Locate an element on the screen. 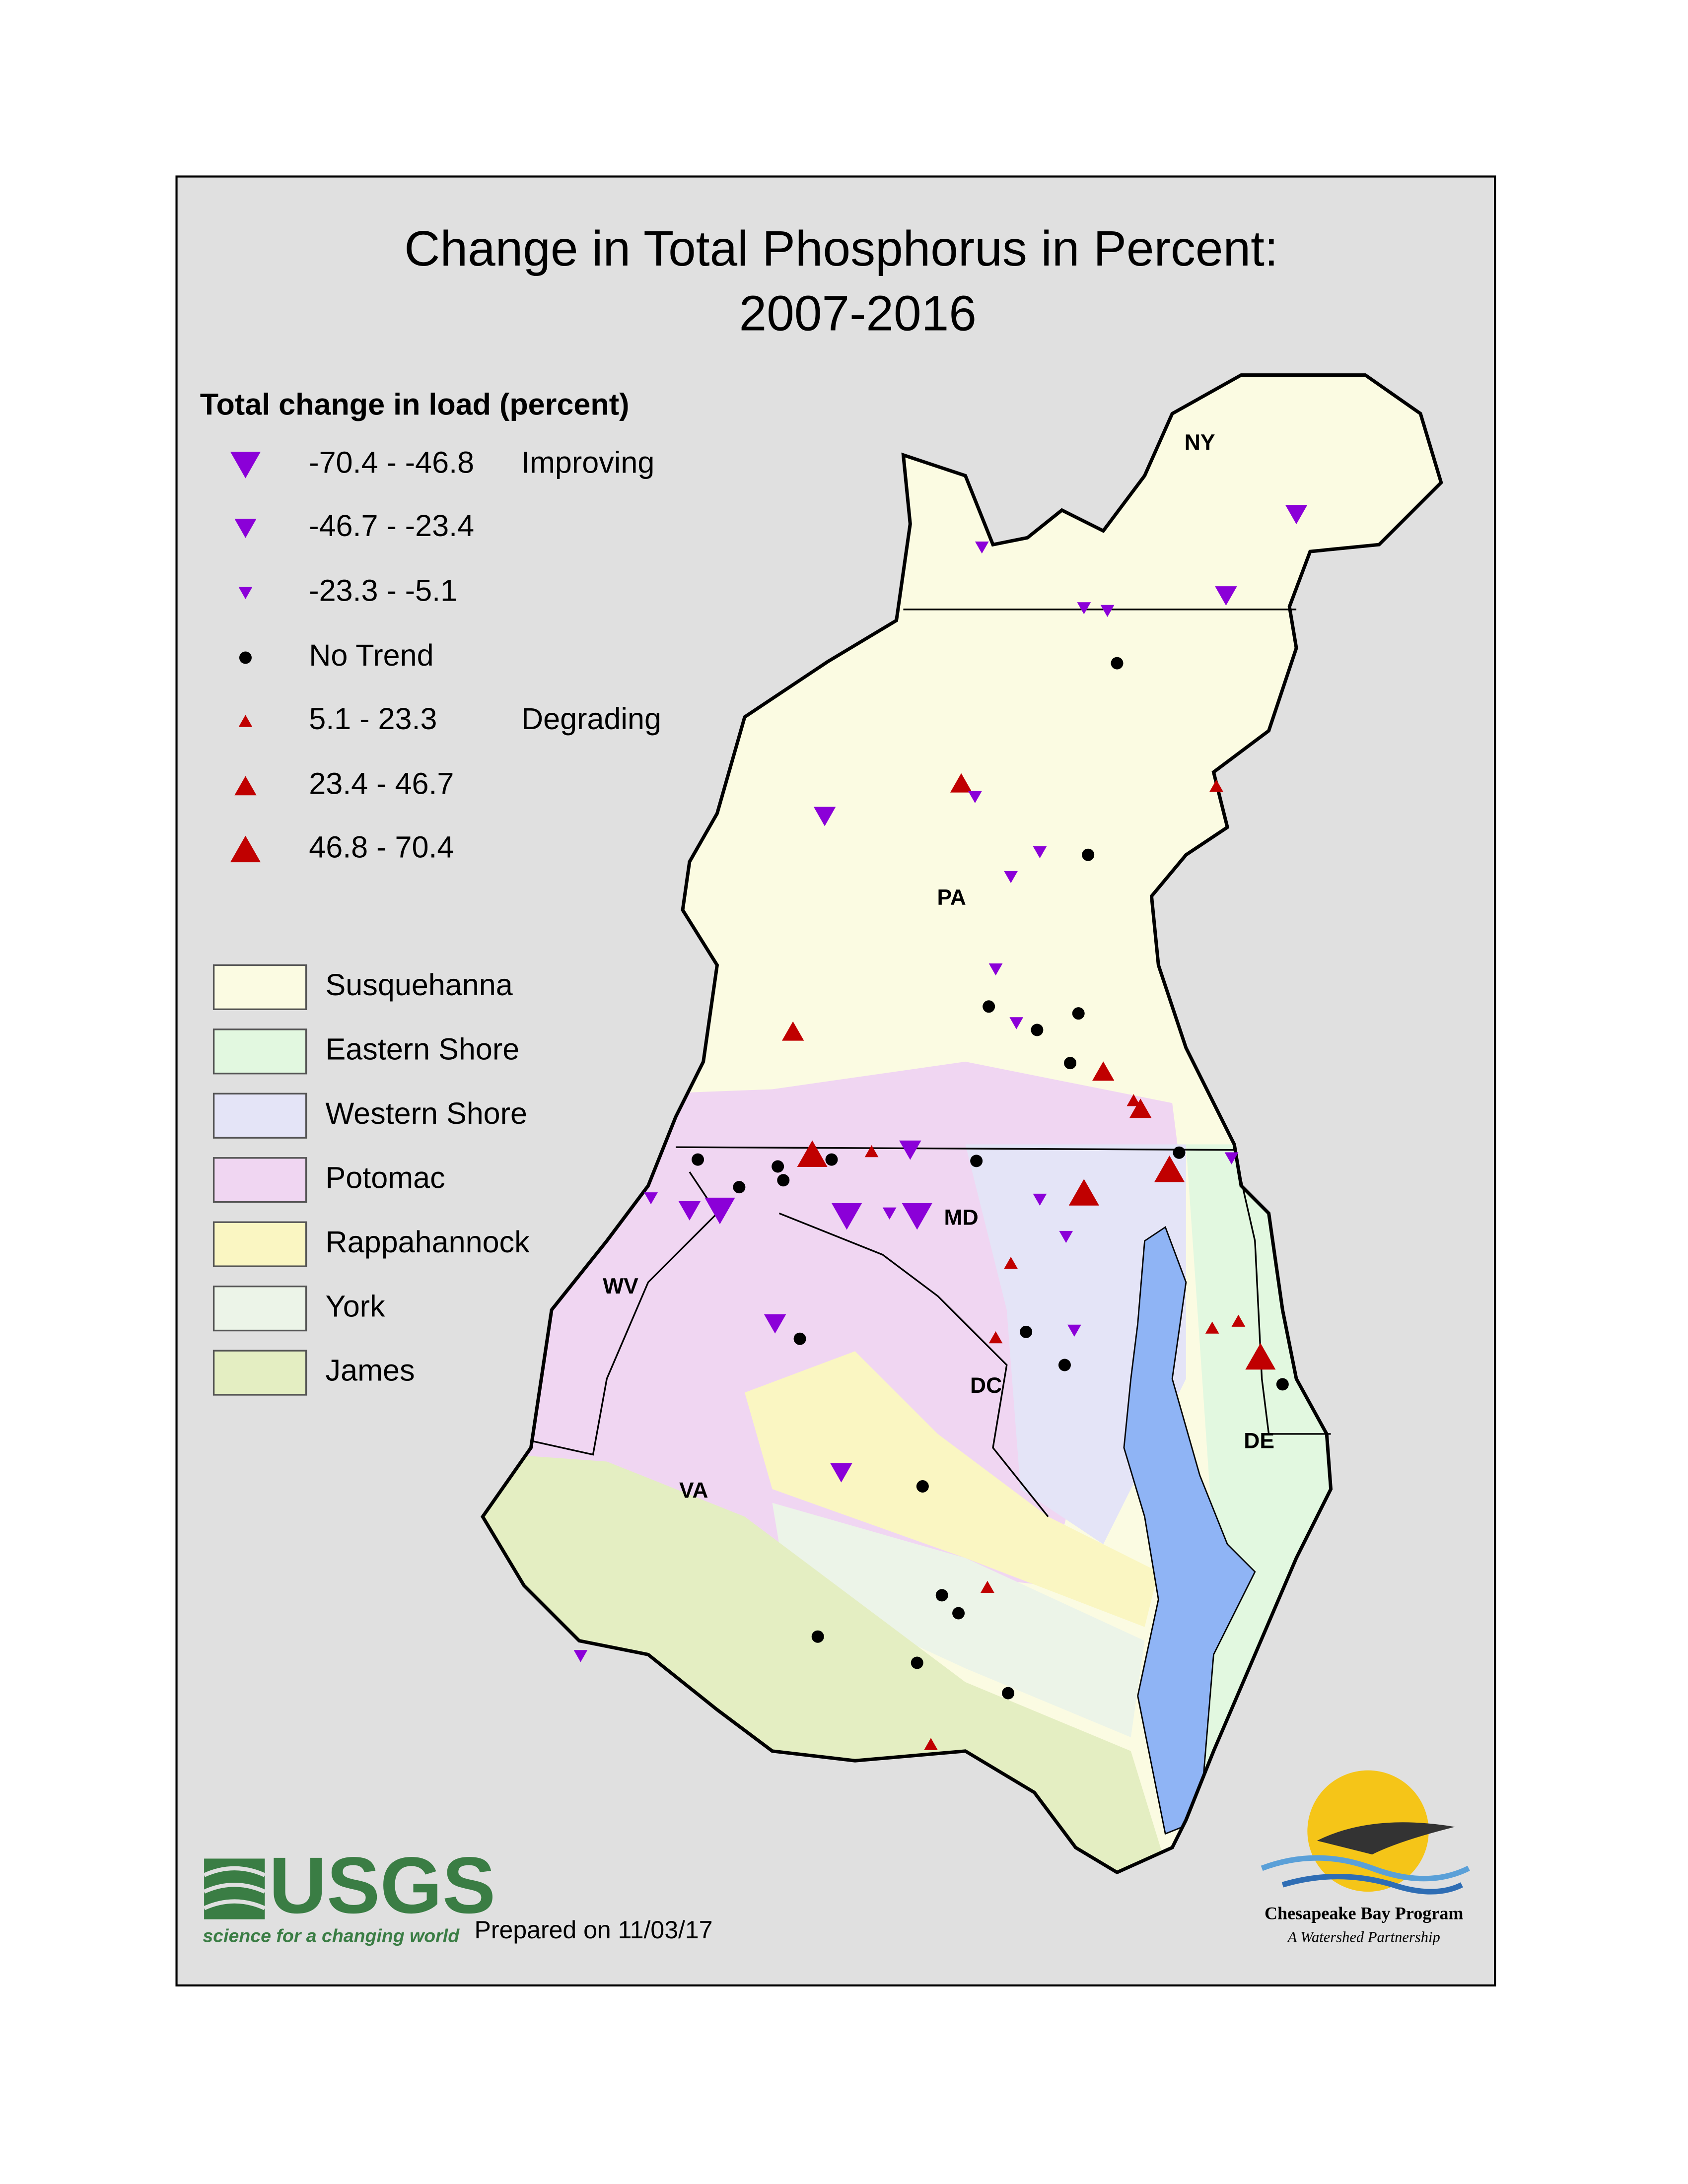 The width and height of the screenshot is (1688, 2184). legend-label: 46.8 - 70.4 is located at coordinates (381, 847).